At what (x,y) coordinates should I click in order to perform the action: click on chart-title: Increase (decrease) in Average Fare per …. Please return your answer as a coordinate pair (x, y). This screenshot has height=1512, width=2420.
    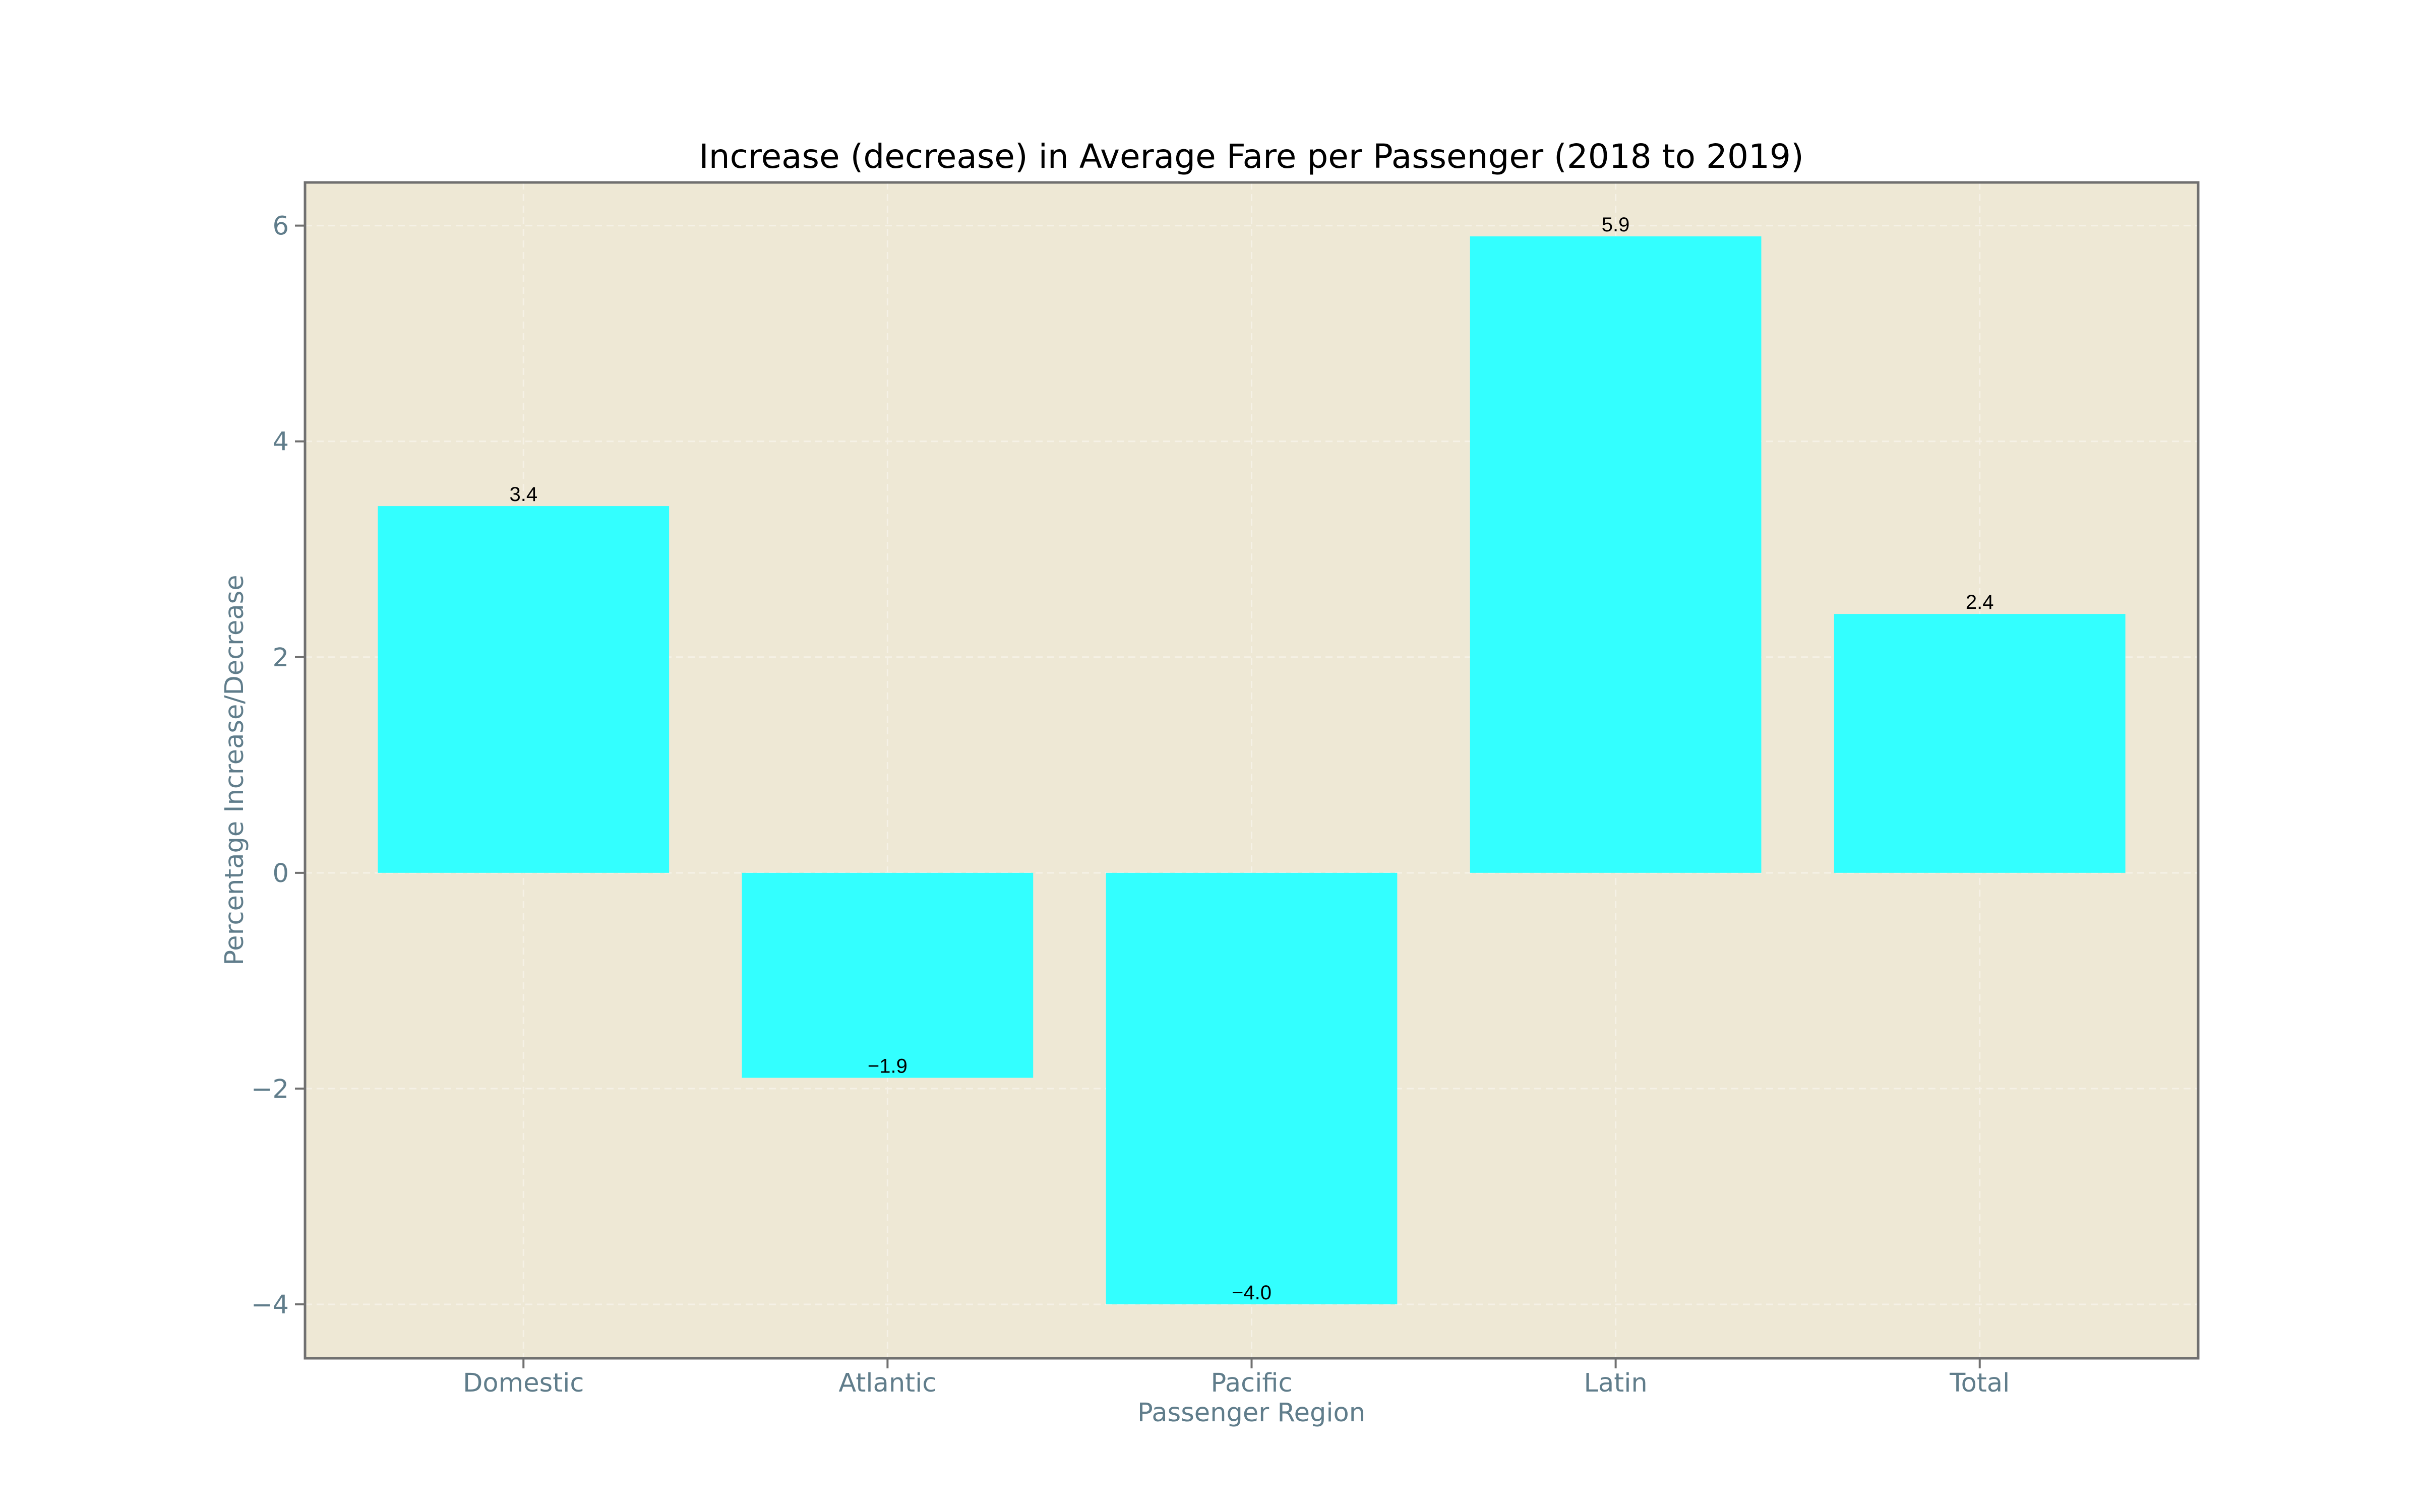
    Looking at the image, I should click on (1251, 156).